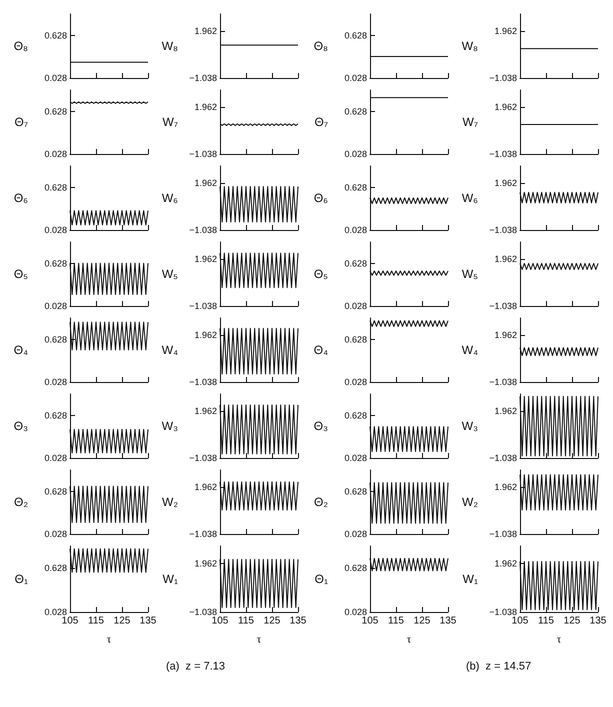 This screenshot has width=613, height=707. Describe the element at coordinates (321, 122) in the screenshot. I see `y-axis-title: Θ₇` at that location.